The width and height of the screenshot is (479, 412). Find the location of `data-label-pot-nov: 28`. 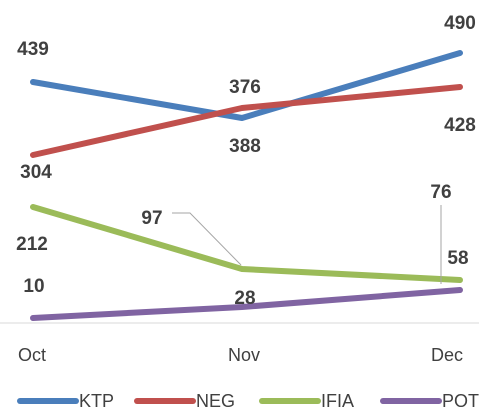

data-label-pot-nov: 28 is located at coordinates (244, 298).